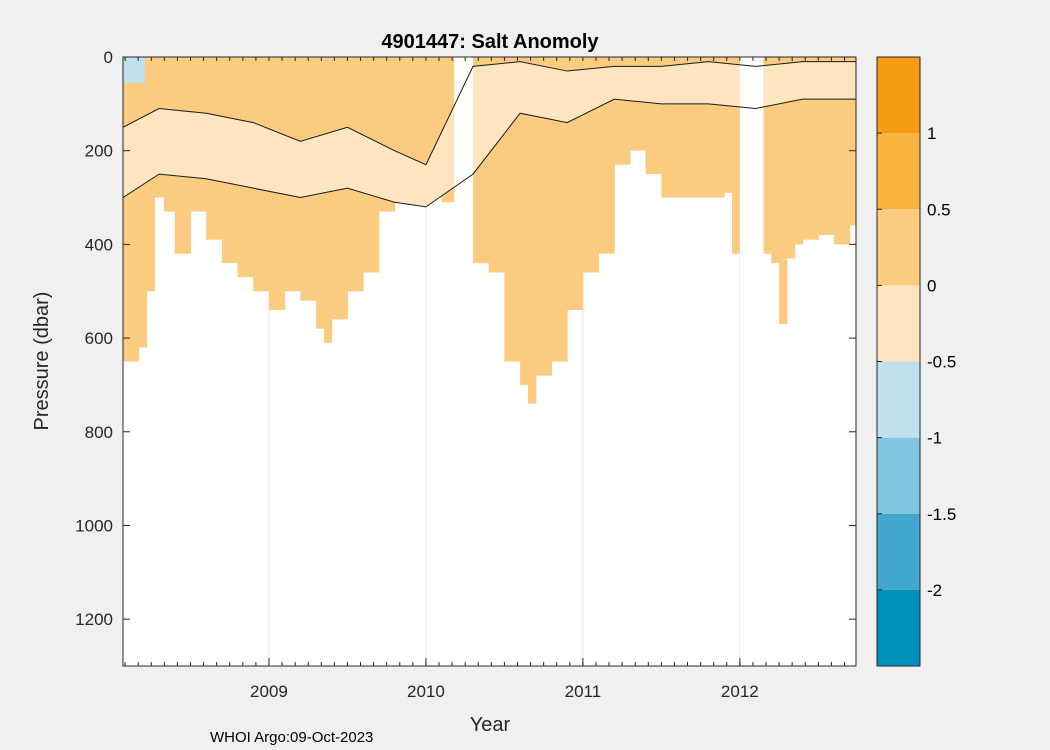 The width and height of the screenshot is (1050, 750). What do you see at coordinates (941, 362) in the screenshot?
I see `colorbar-tick-label: -0.5` at bounding box center [941, 362].